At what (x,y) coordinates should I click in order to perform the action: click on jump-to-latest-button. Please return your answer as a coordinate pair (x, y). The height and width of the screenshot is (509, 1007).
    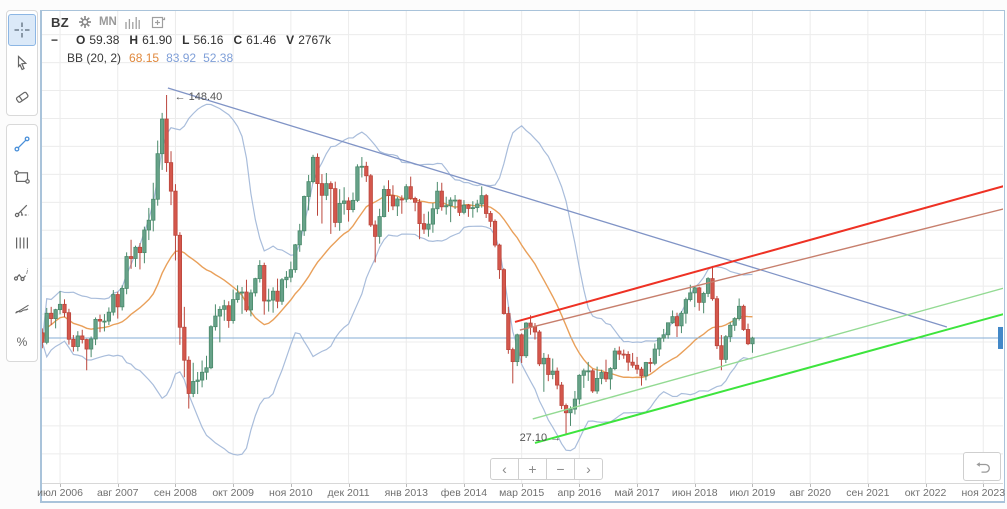
    Looking at the image, I should click on (982, 466).